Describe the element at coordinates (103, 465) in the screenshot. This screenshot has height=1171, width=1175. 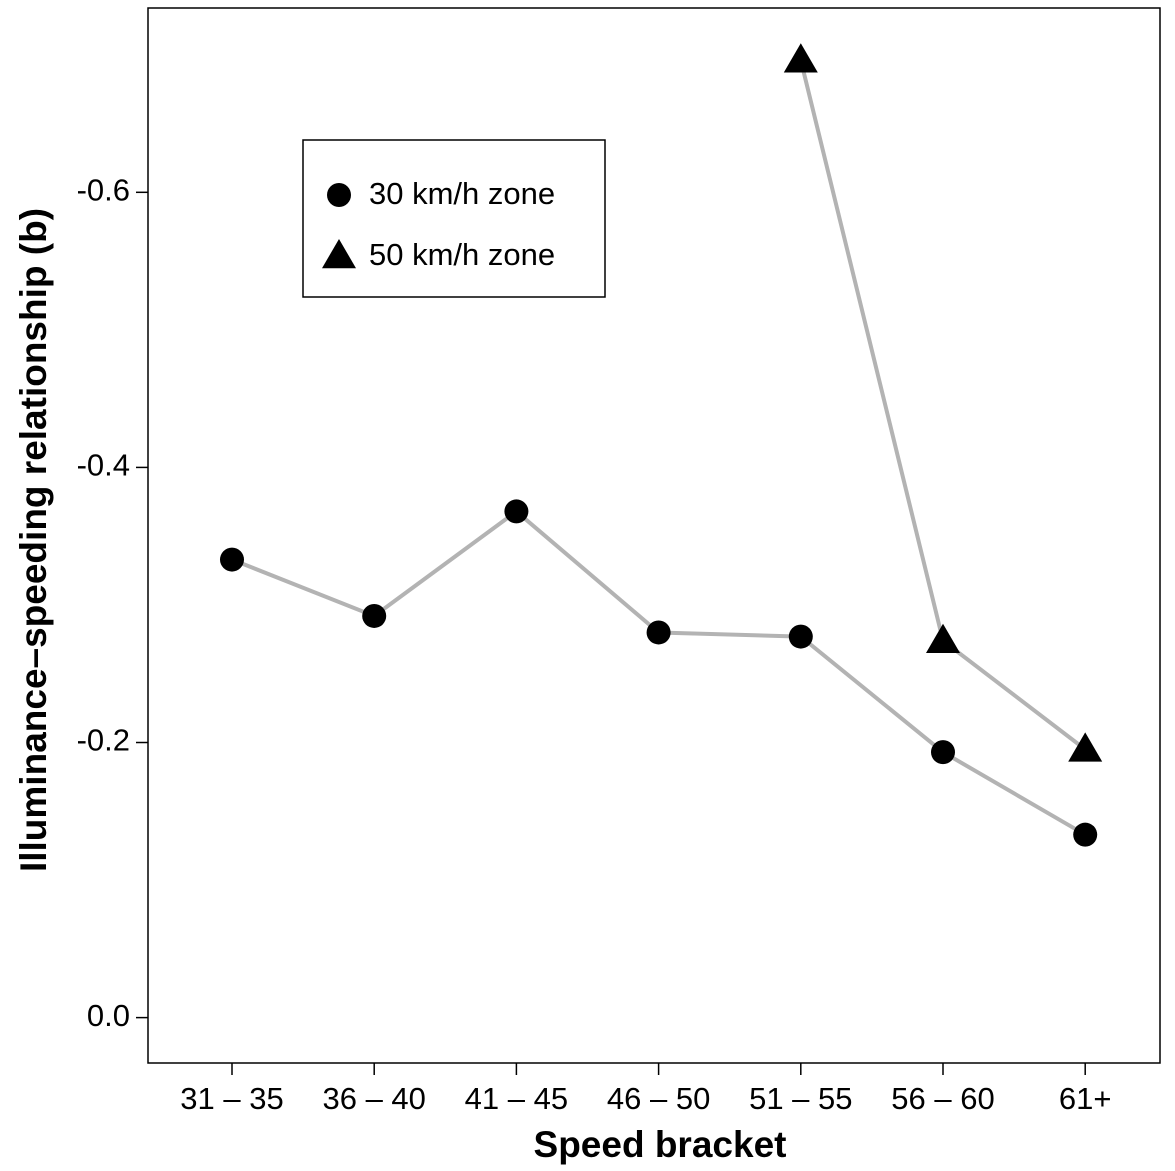
I see `y-tick-label: -0.4` at that location.